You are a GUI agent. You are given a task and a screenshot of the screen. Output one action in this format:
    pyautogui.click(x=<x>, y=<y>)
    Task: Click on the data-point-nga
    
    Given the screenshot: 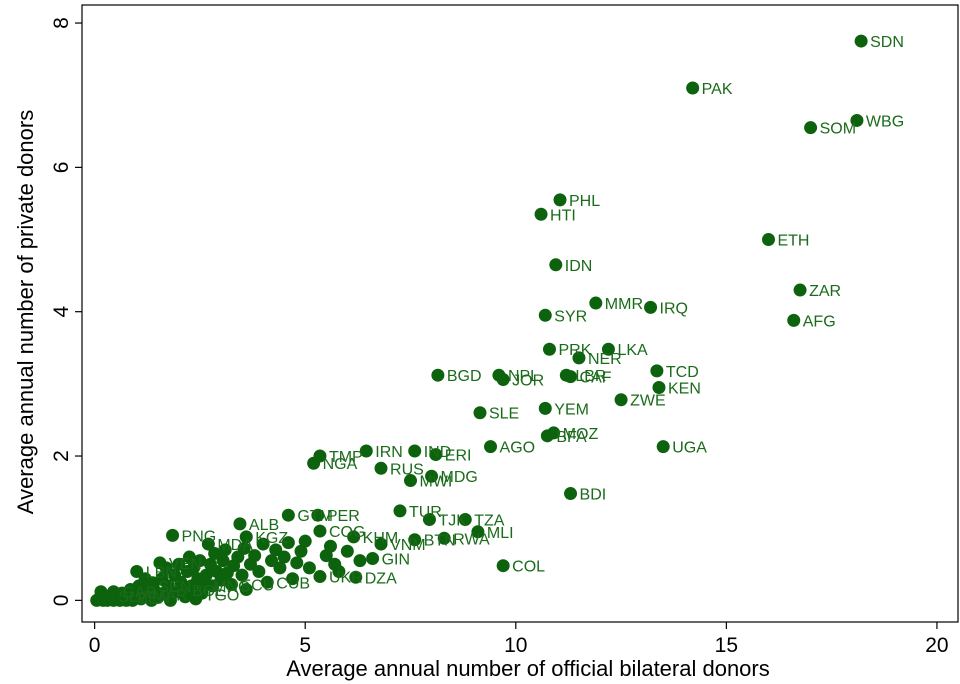 What is the action you would take?
    pyautogui.click(x=314, y=463)
    